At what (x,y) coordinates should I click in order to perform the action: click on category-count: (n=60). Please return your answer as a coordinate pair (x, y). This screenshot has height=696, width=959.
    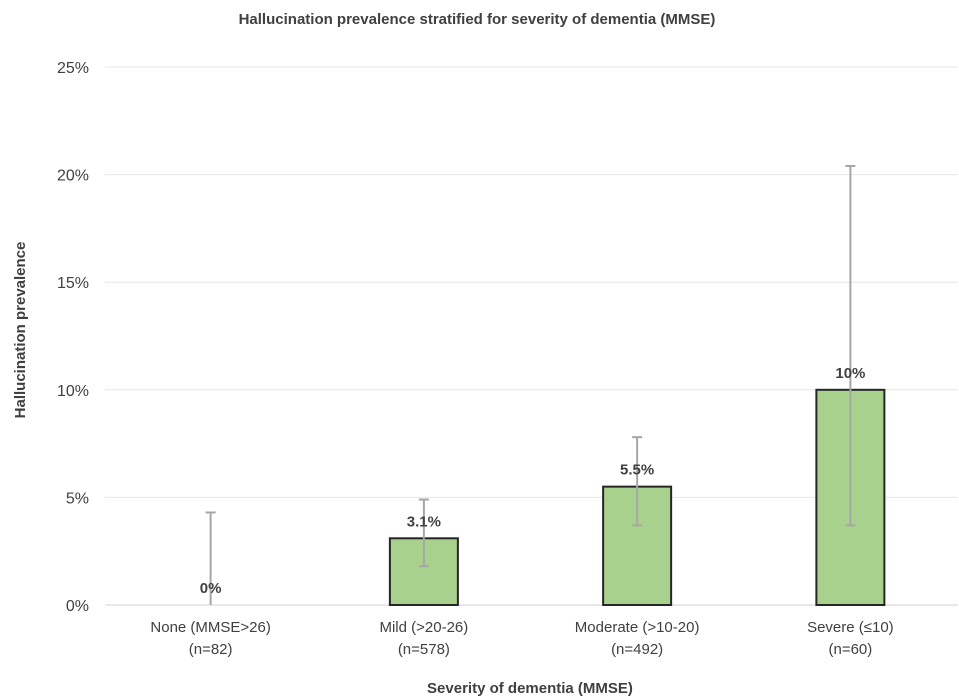
    Looking at the image, I should click on (850, 649).